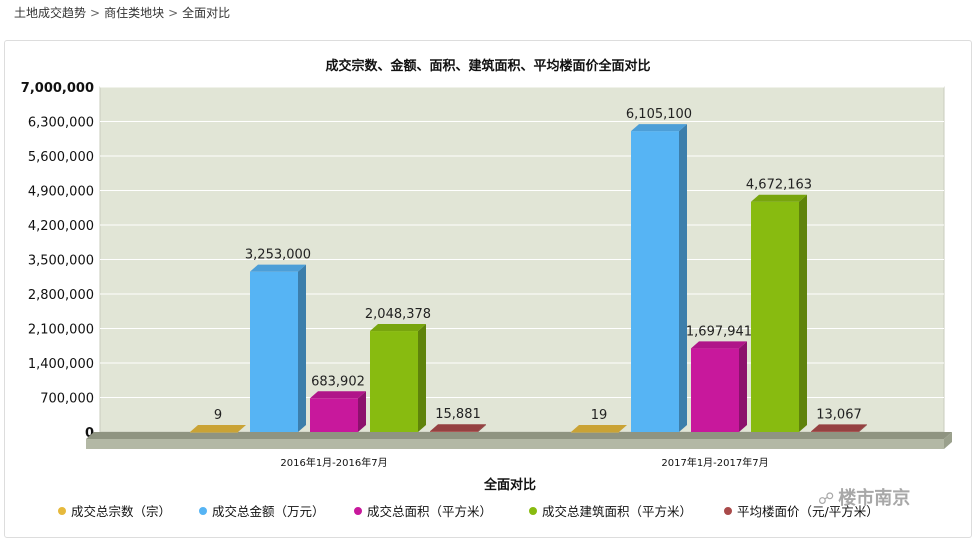 Image resolution: width=975 pixels, height=540 pixels. Describe the element at coordinates (121, 511) in the screenshot. I see `legend-label: 成交总宗数（宗）` at that location.